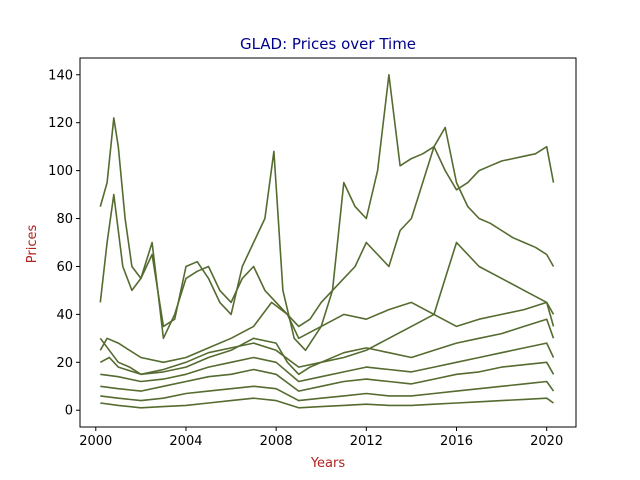 The width and height of the screenshot is (640, 480). What do you see at coordinates (321, 438) in the screenshot?
I see `x-axis: 2000 2004 2008 2012 2016 2020` at bounding box center [321, 438].